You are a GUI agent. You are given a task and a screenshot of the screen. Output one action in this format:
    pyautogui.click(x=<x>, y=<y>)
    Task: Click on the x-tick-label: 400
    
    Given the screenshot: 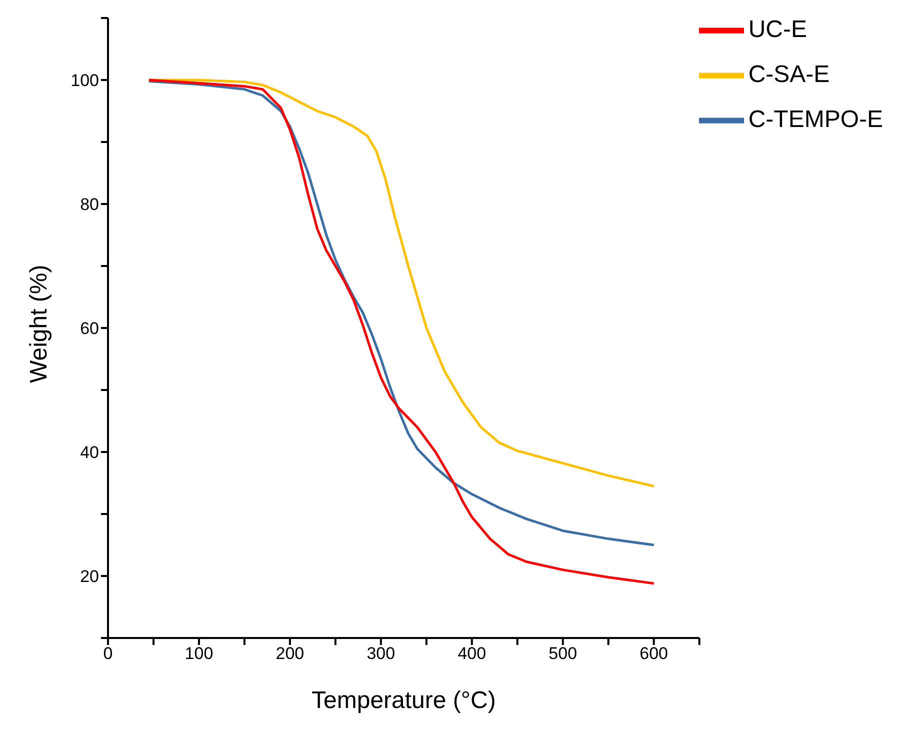 What is the action you would take?
    pyautogui.click(x=472, y=654)
    